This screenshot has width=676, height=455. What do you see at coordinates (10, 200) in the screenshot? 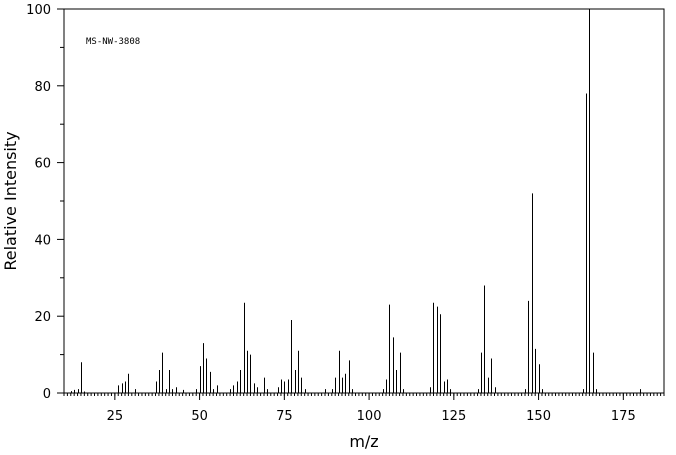
I see `y-axis-label: Relative Intensity` at bounding box center [10, 200].